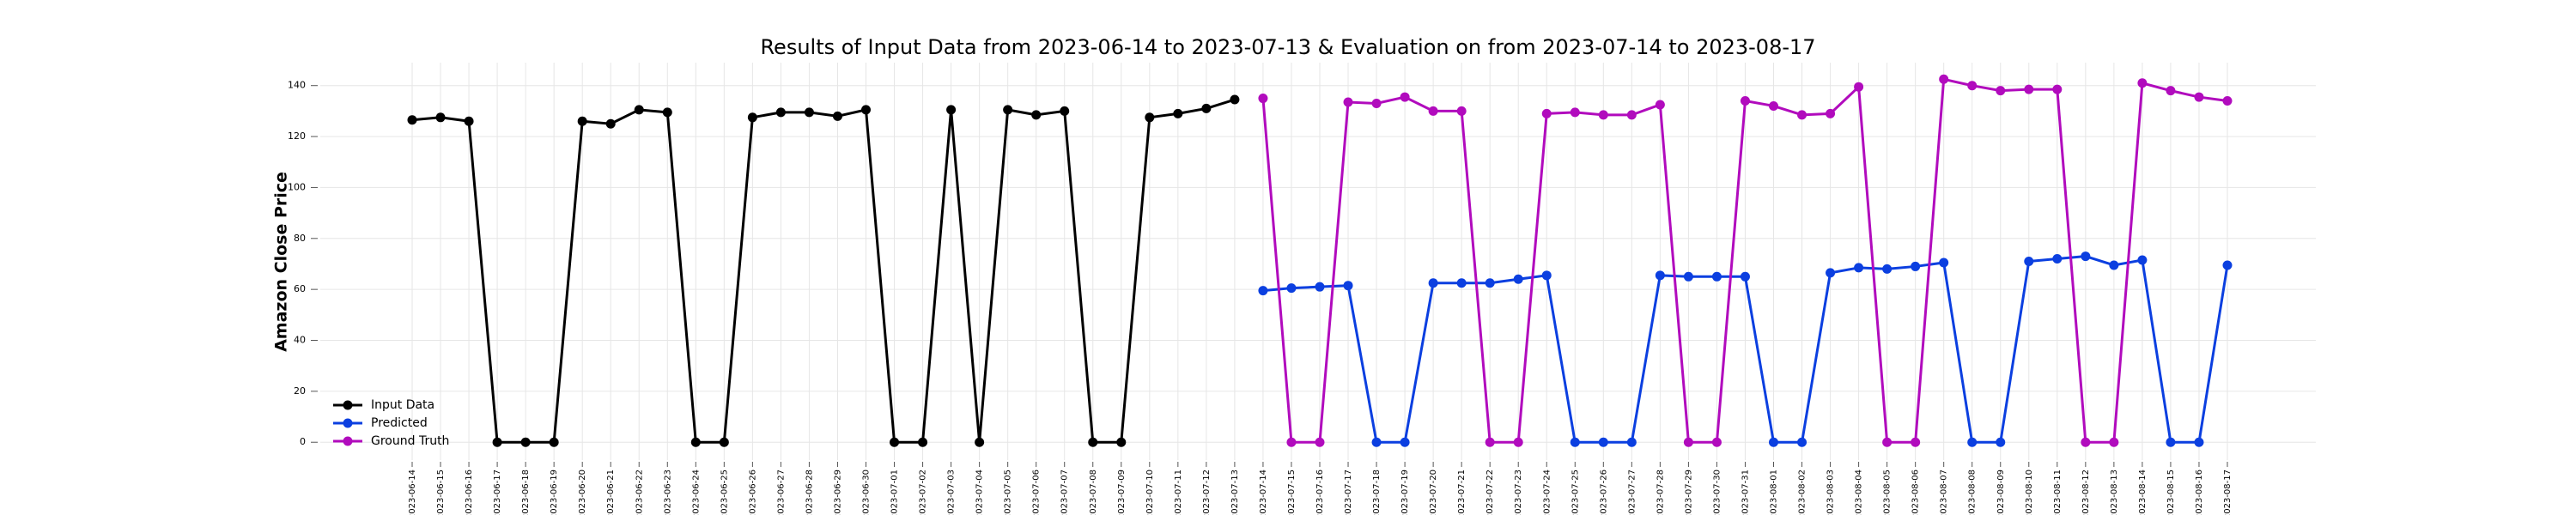 Image resolution: width=2576 pixels, height=515 pixels. What do you see at coordinates (297, 186) in the screenshot?
I see `y-tick-label: 100` at bounding box center [297, 186].